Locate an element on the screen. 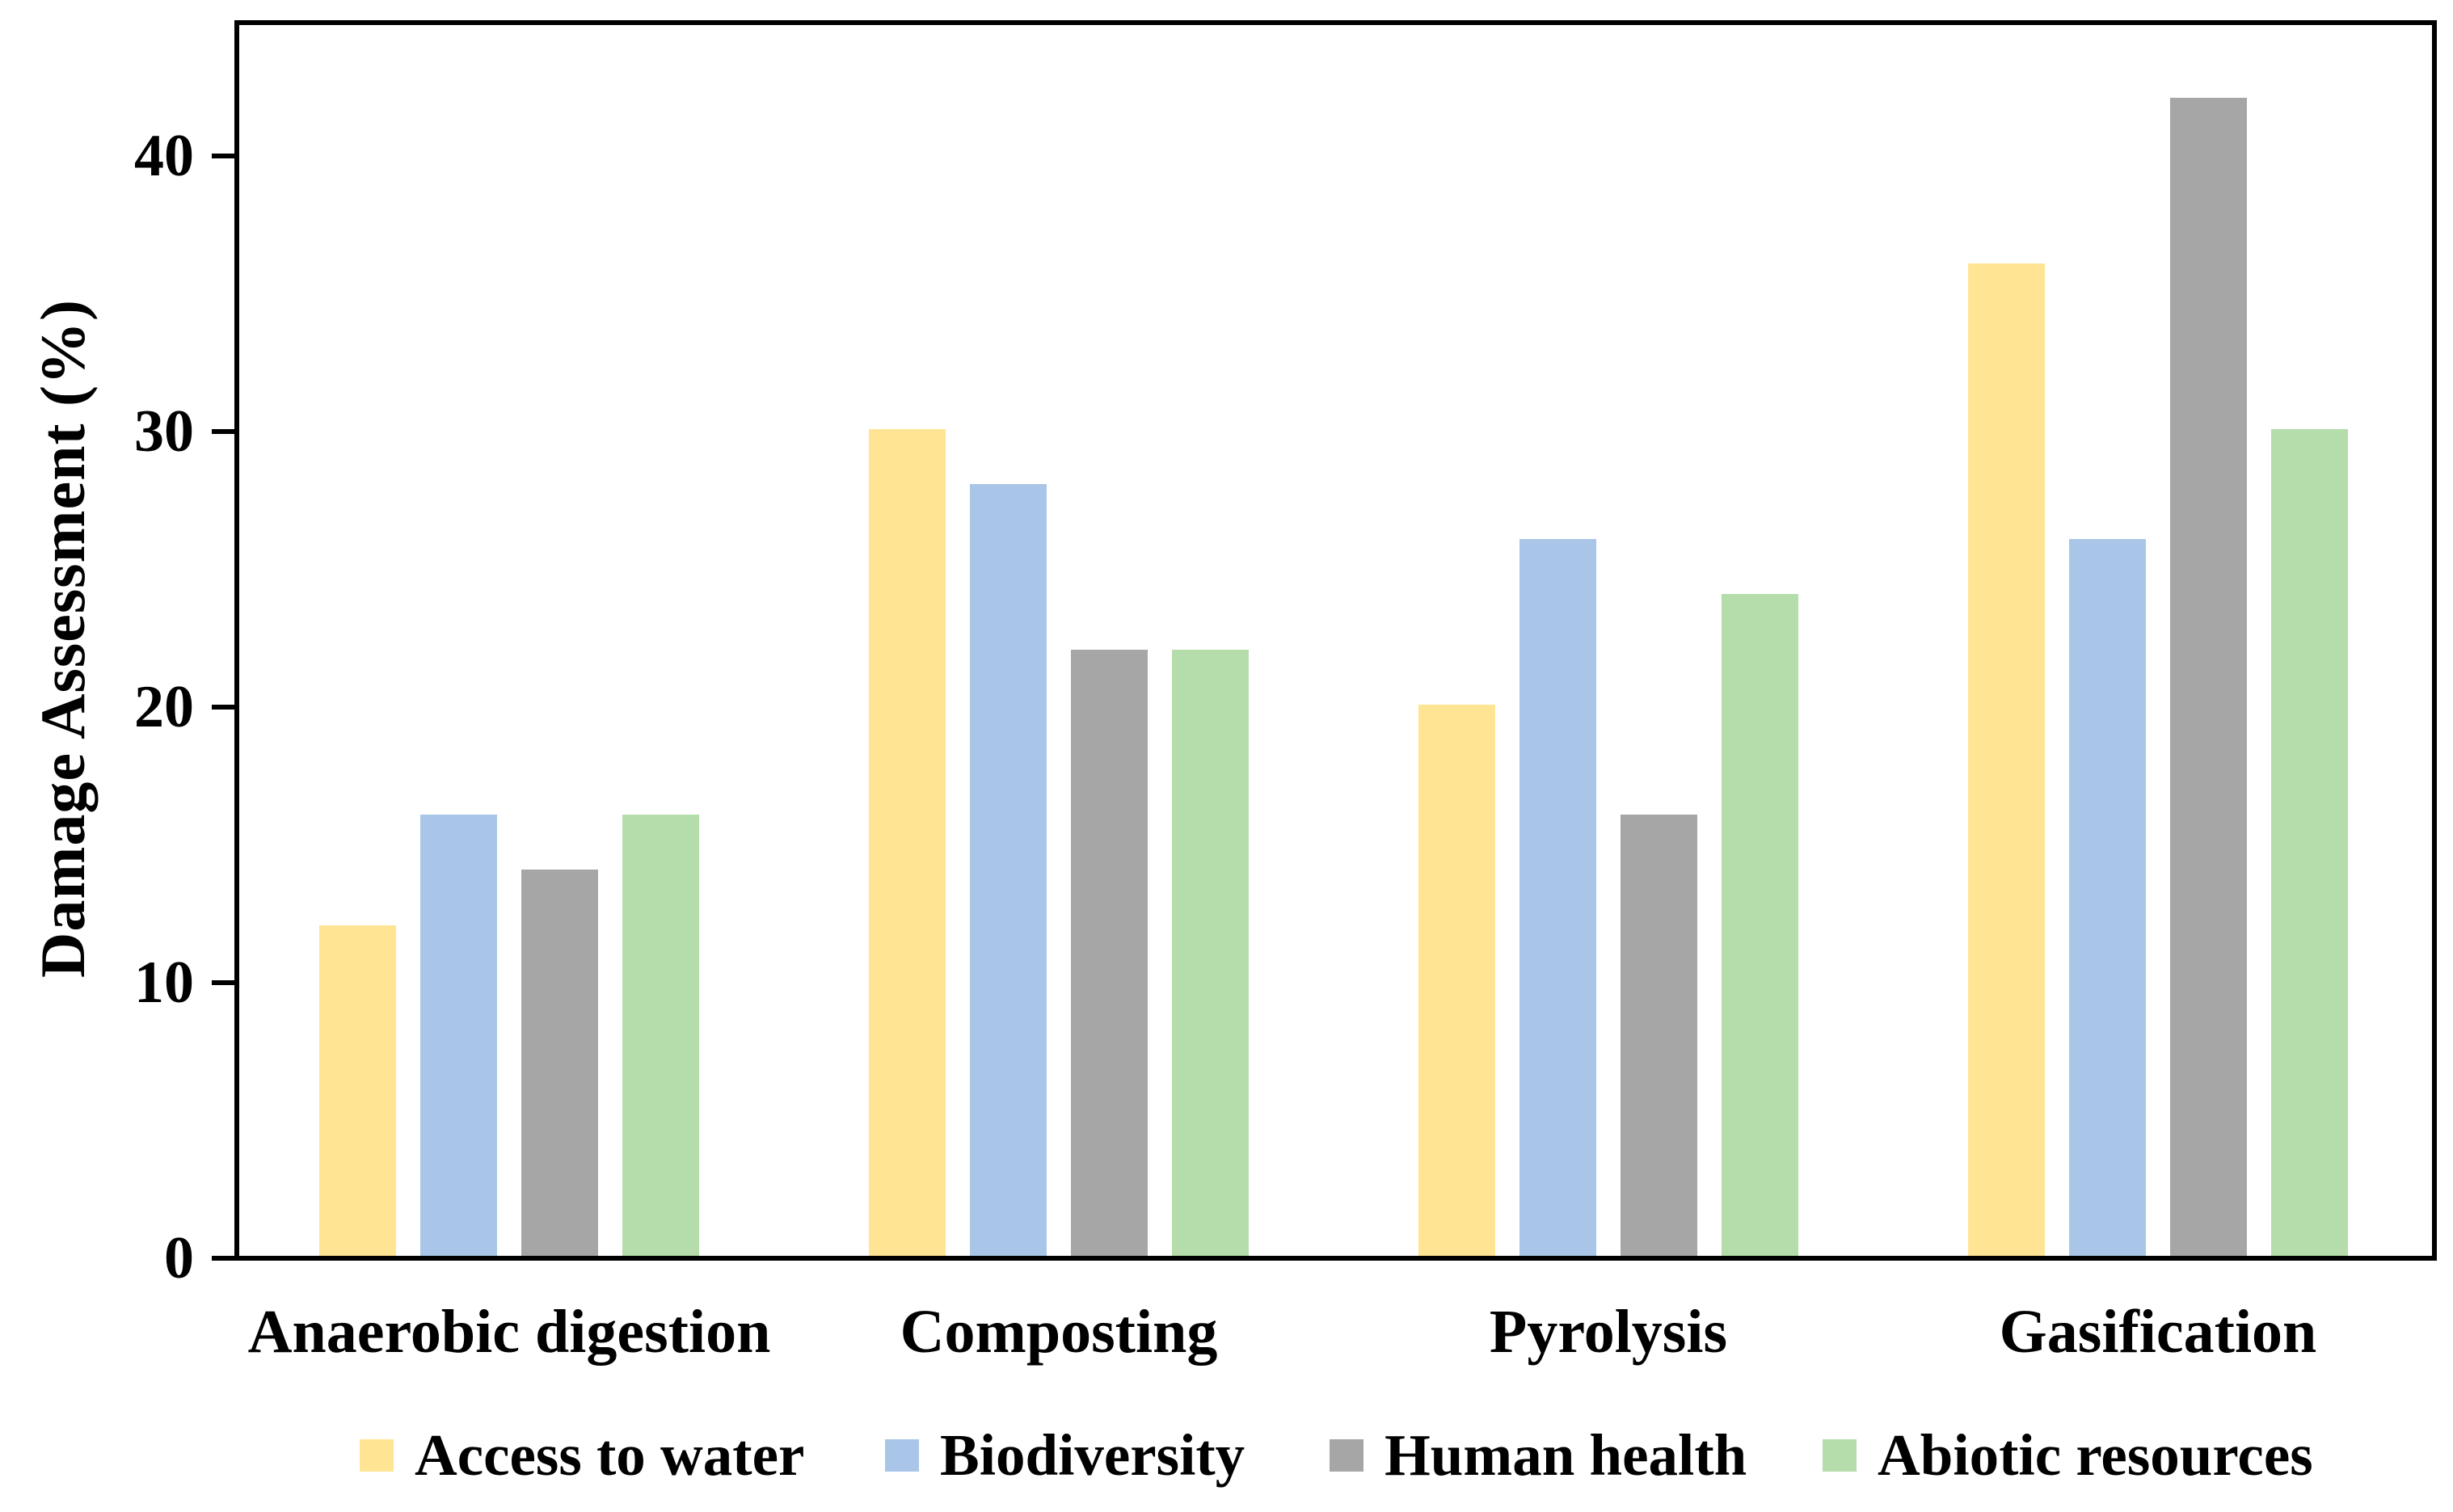 Image resolution: width=2453 pixels, height=1512 pixels. bar-gasification-biodiversity is located at coordinates (2107, 897).